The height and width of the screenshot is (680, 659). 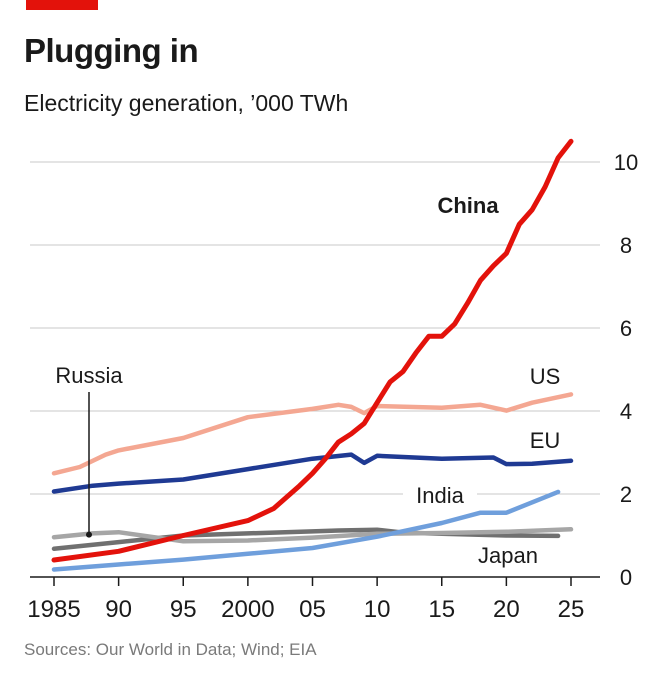 I want to click on x-tick-label: 20, so click(x=506, y=609).